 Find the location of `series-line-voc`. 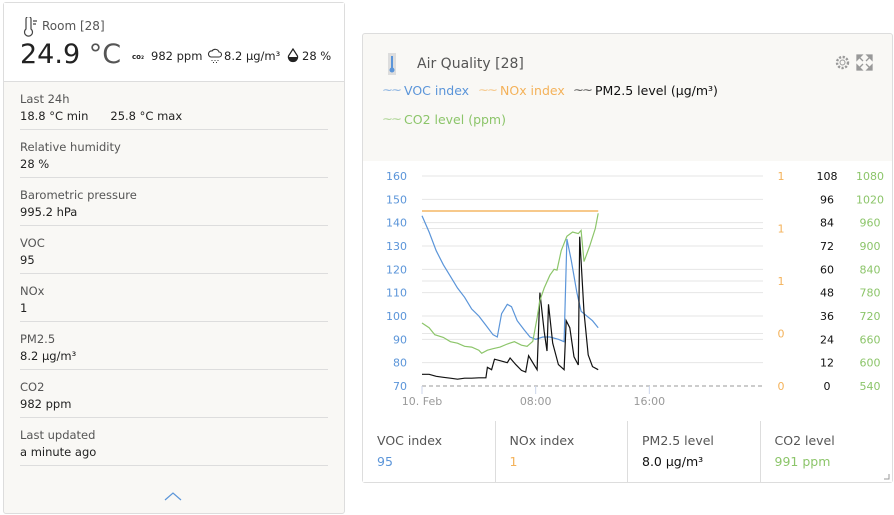

series-line-voc is located at coordinates (510, 279).